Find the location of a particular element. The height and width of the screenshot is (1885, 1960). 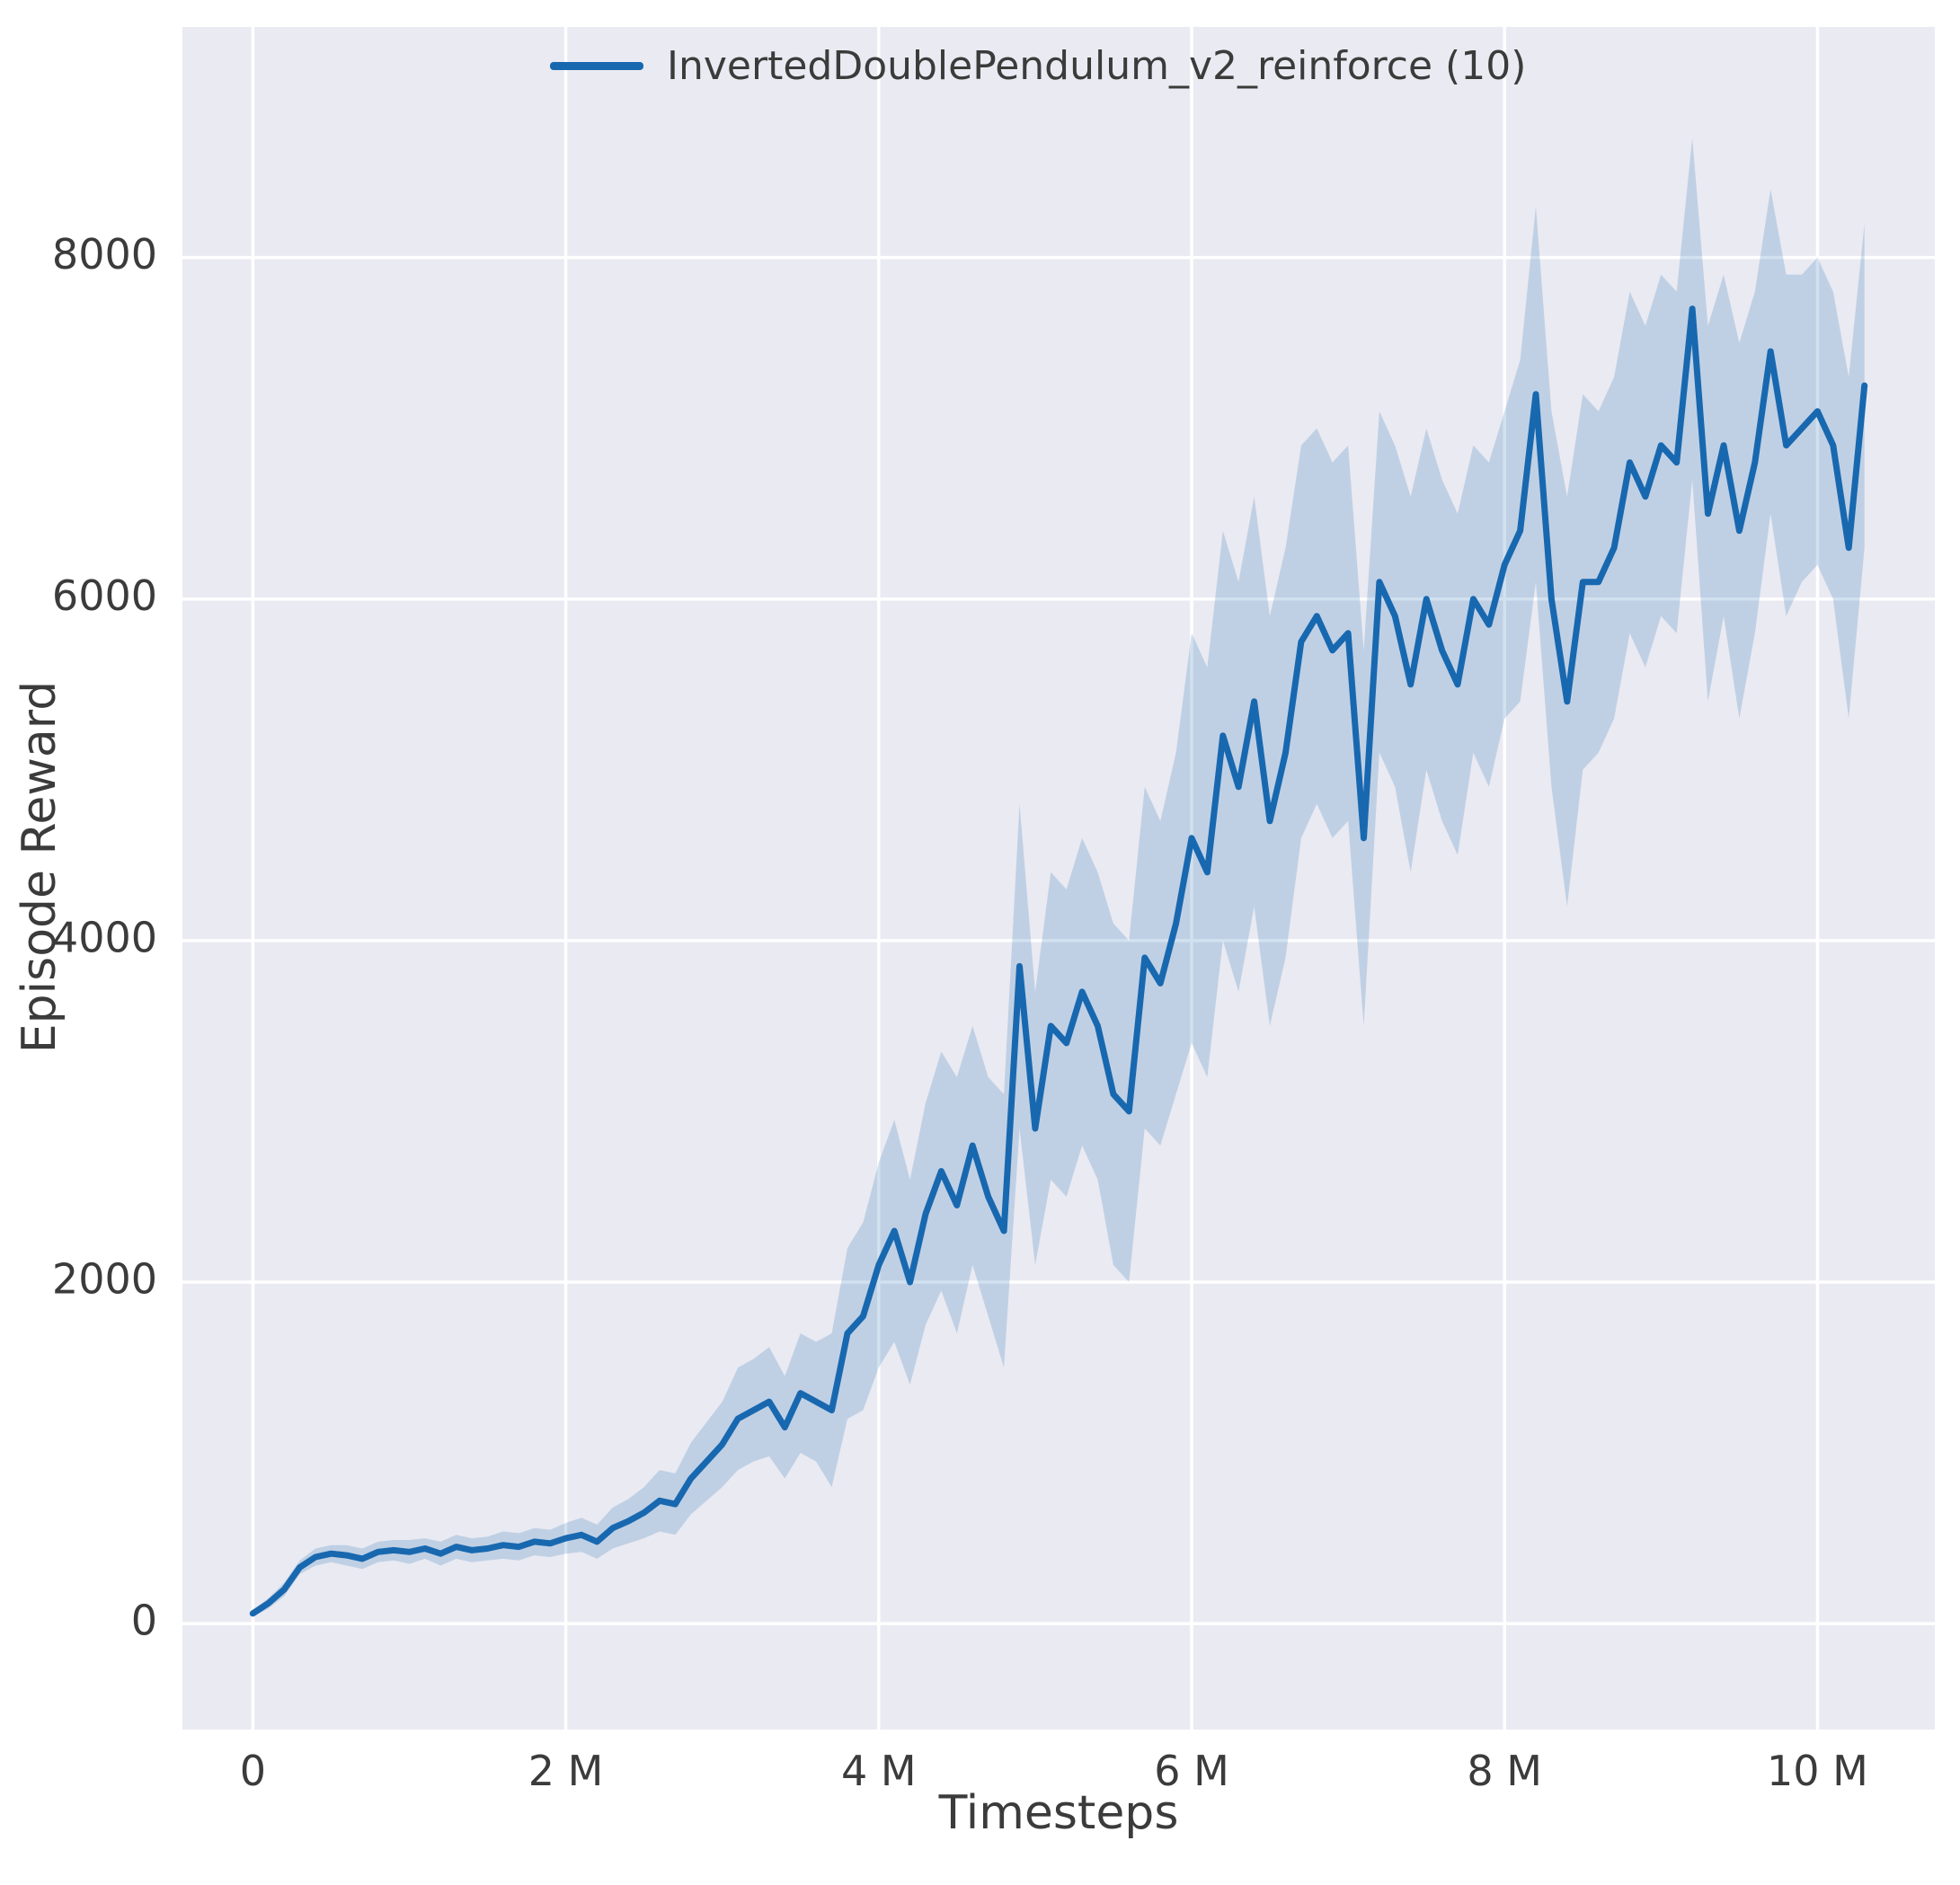

legend-label: InvertedDoublePendulum_v2_reinforce (10) is located at coordinates (1097, 66).